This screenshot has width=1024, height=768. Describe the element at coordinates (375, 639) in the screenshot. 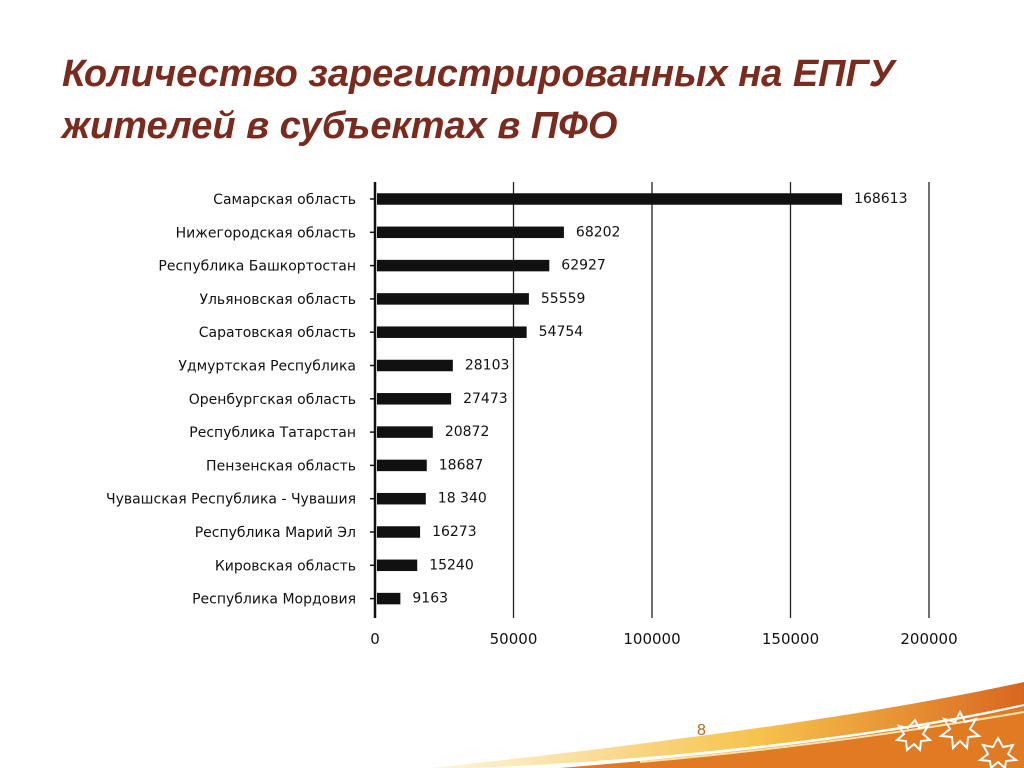

I see `x-tick-label: 0` at that location.